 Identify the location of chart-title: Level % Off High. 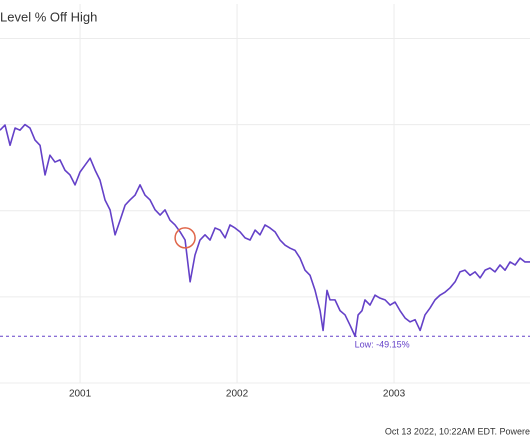
(48, 16).